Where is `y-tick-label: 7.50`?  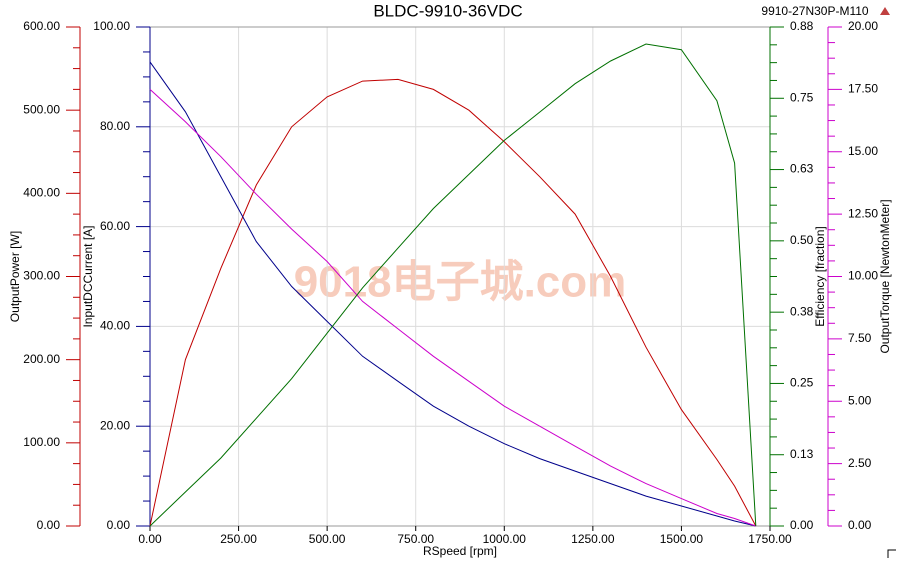
y-tick-label: 7.50 is located at coordinates (860, 338).